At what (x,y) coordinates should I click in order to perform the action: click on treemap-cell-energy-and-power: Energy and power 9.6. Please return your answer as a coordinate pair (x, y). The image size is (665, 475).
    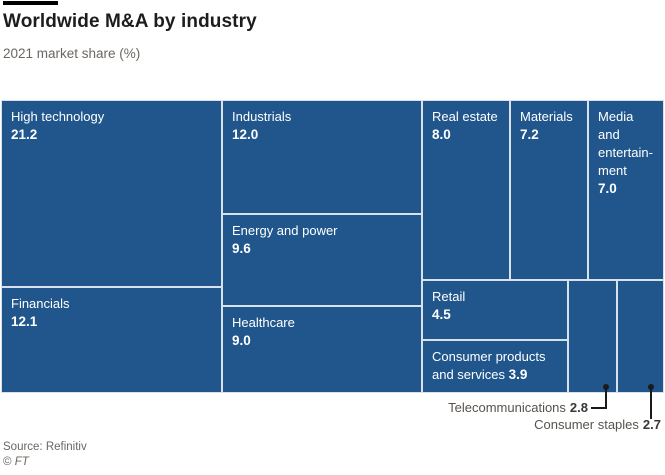
    Looking at the image, I should click on (322, 260).